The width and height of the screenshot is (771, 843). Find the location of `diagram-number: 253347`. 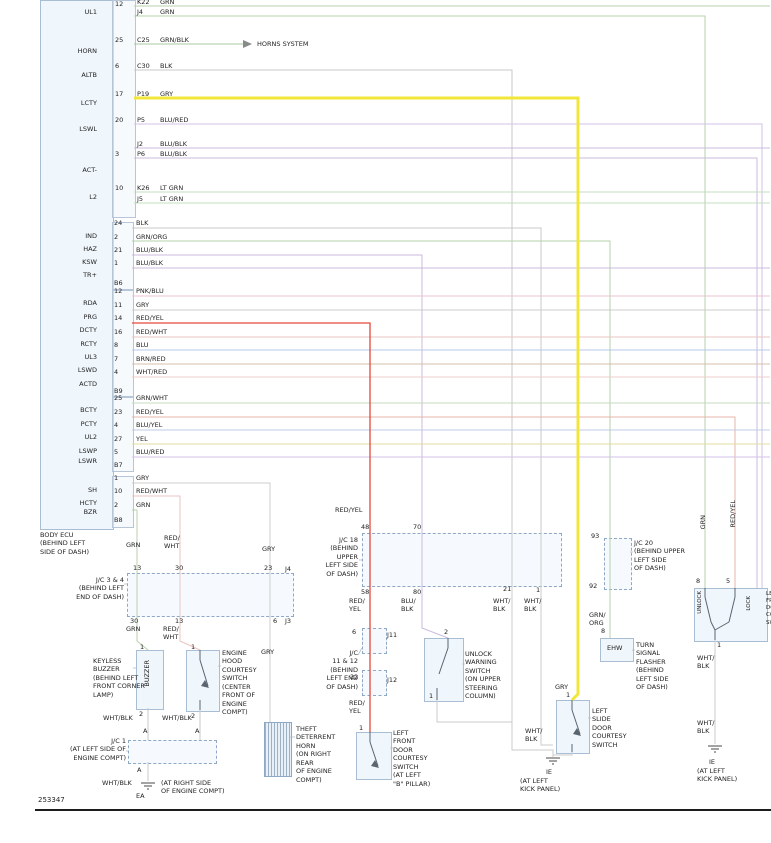

diagram-number: 253347 is located at coordinates (51, 800).